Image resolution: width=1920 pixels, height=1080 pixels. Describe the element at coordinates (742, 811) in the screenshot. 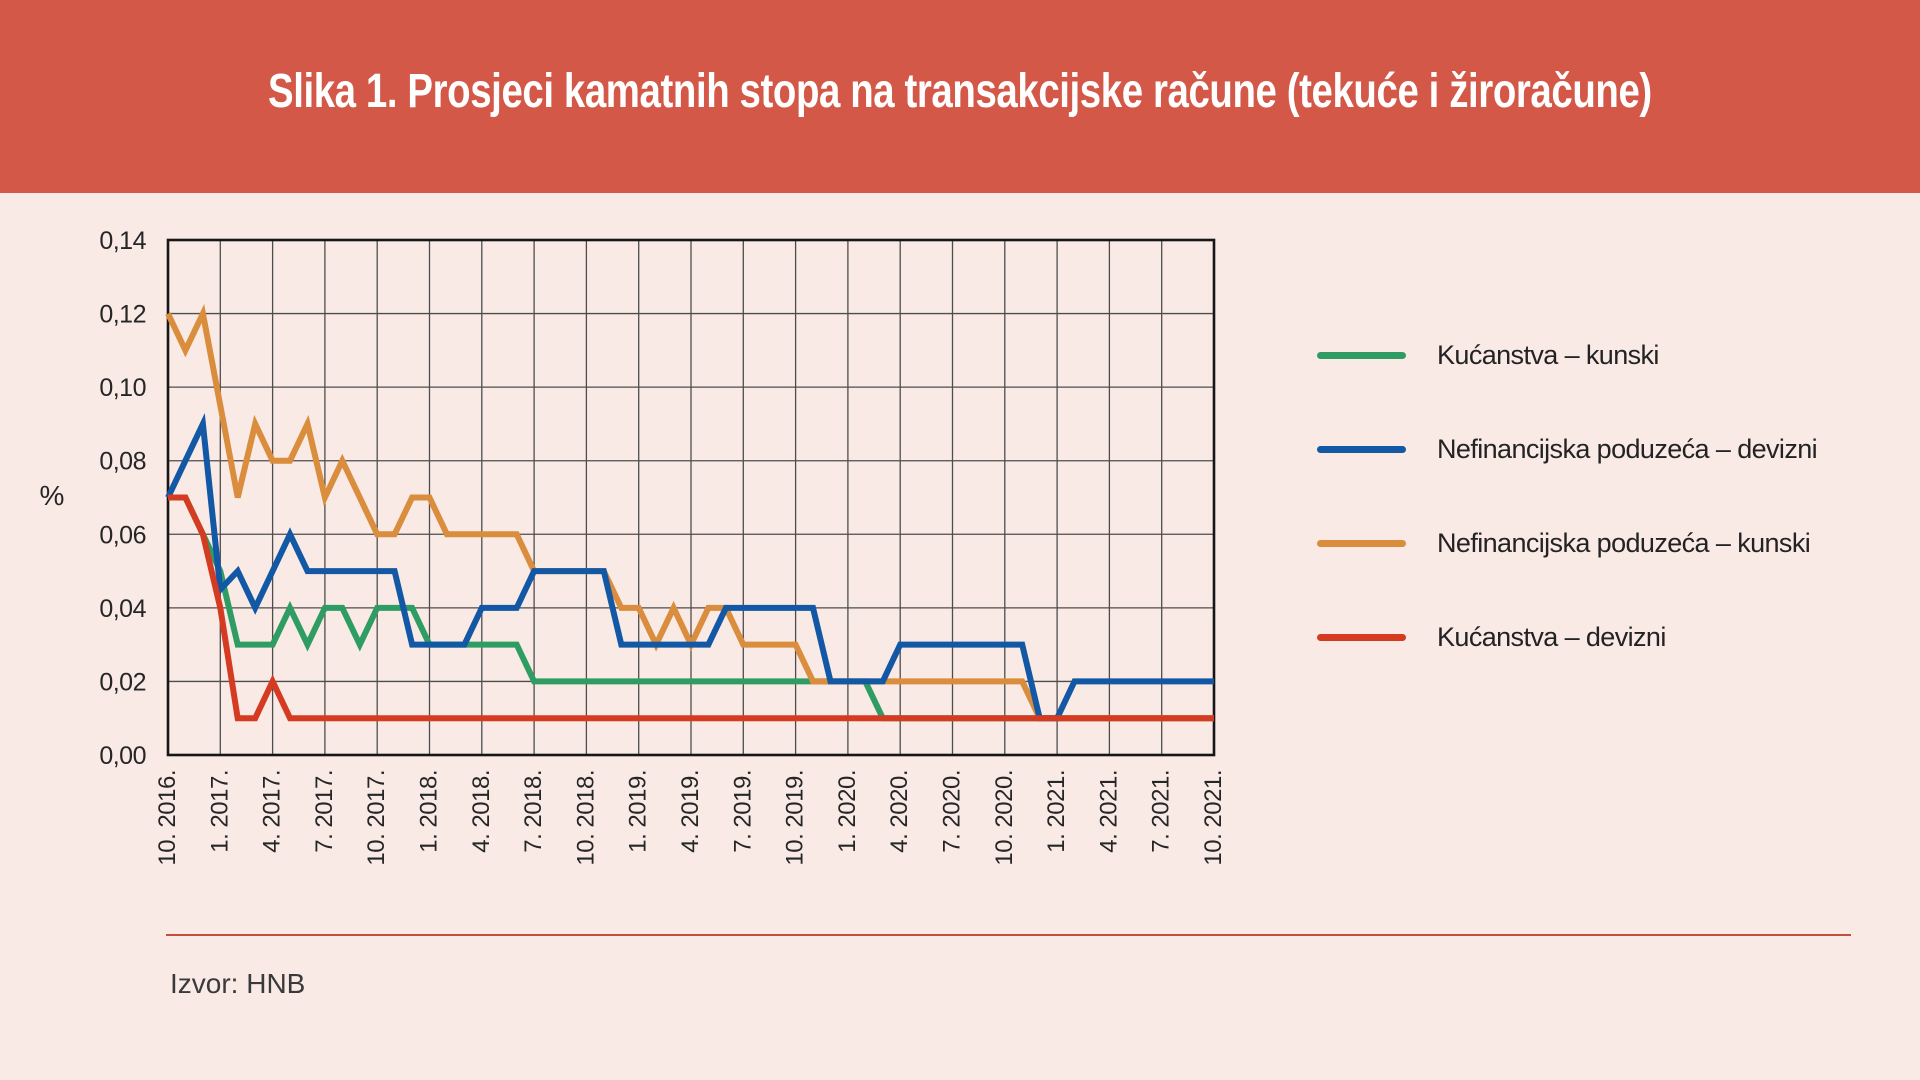

I see `x-axis-tick-label: 7. 2019.` at that location.